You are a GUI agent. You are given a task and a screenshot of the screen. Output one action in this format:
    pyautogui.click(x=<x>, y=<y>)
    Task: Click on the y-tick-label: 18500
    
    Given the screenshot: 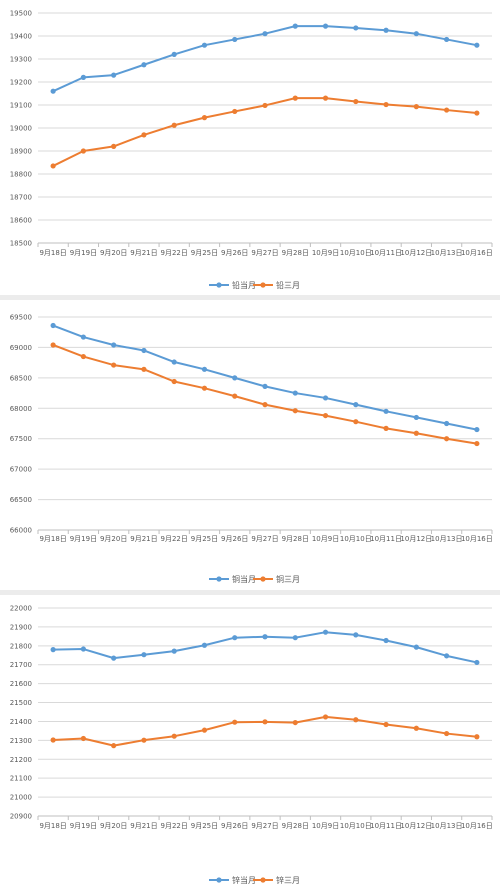 What is the action you would take?
    pyautogui.click(x=21, y=244)
    